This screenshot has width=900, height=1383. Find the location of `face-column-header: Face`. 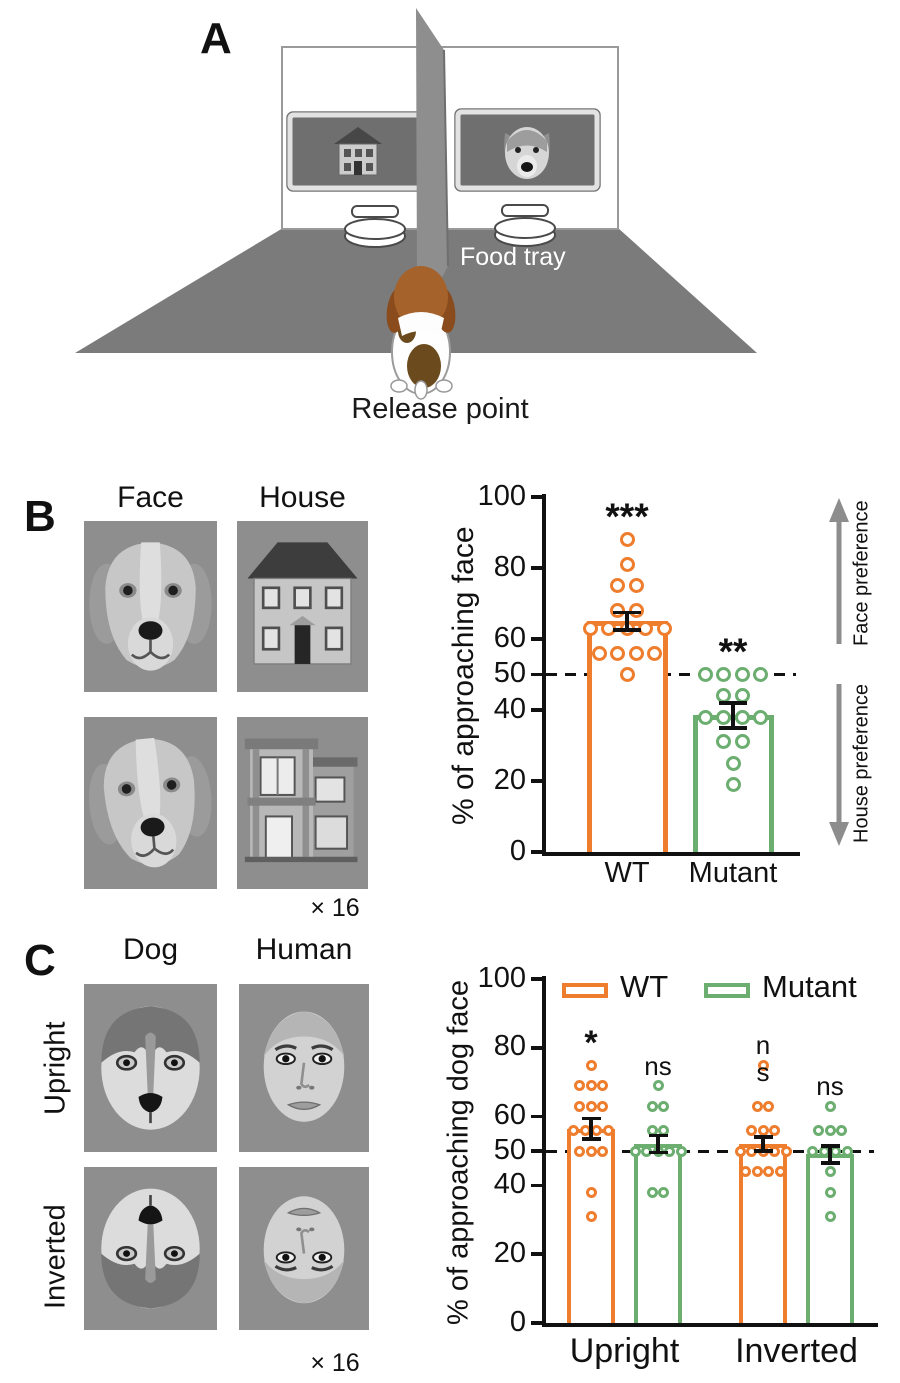

face-column-header: Face is located at coordinates (150, 497).